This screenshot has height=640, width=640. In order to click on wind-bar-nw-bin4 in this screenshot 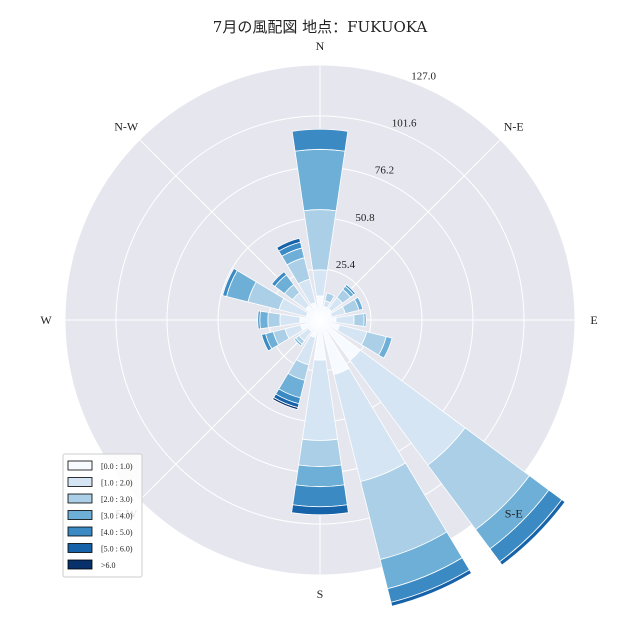, I will do `click(279, 279)`.